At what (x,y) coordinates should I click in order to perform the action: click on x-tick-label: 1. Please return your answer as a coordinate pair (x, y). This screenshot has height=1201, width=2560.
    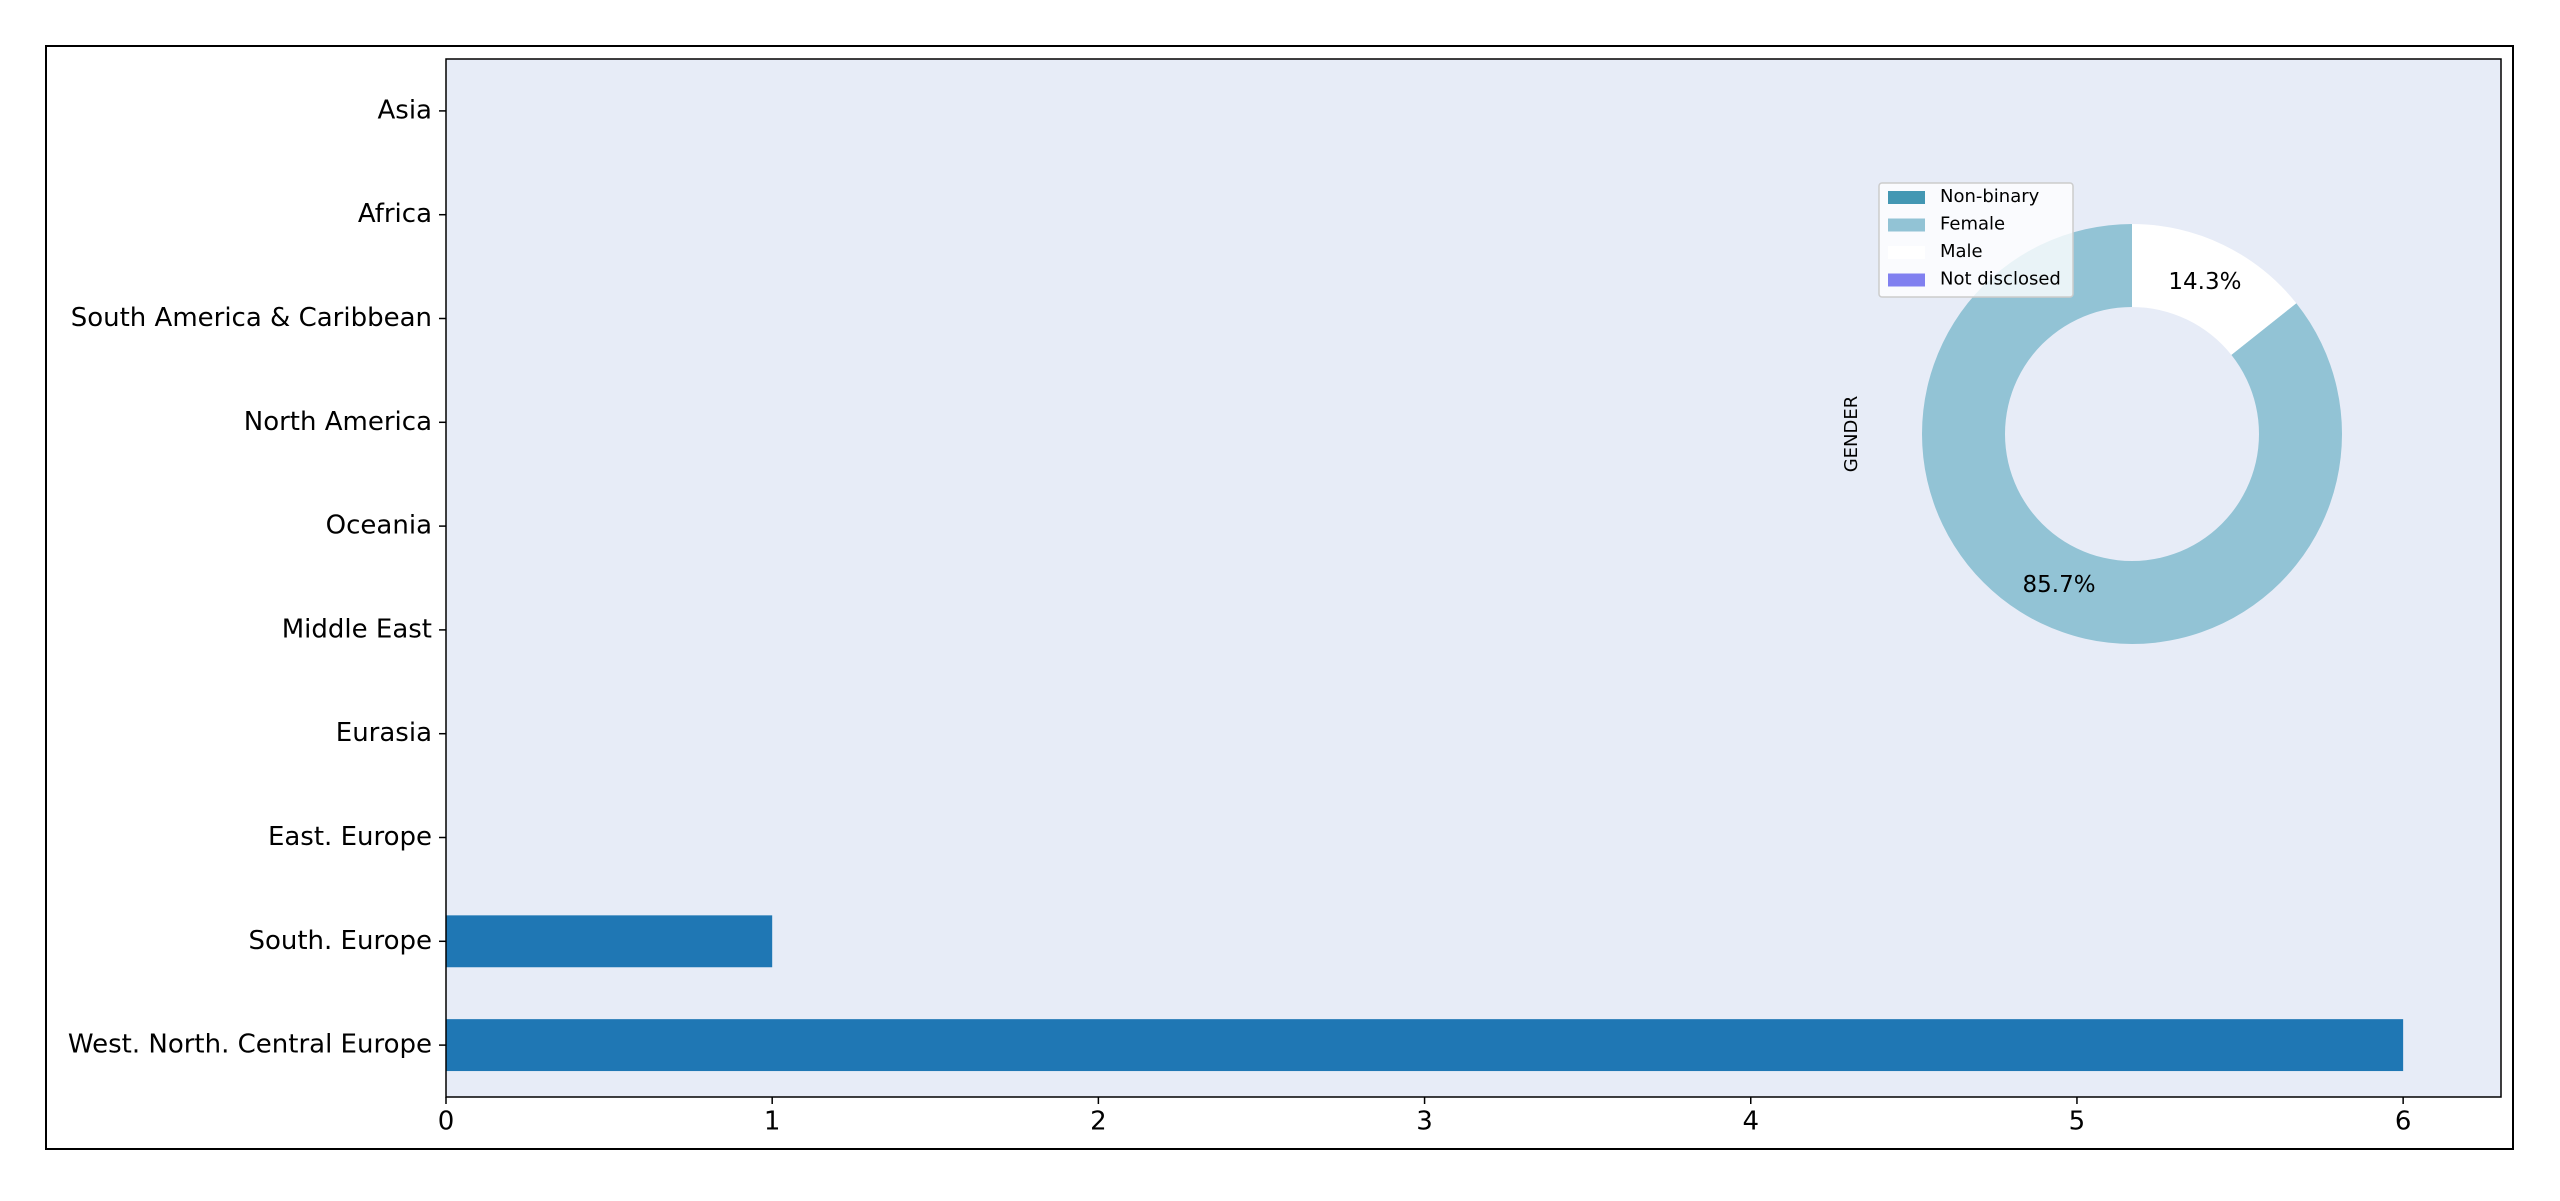
    Looking at the image, I should click on (772, 1122).